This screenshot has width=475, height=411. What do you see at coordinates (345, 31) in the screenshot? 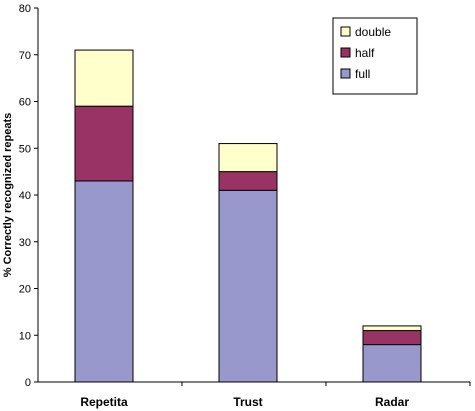
I see `legend-swatch-double` at bounding box center [345, 31].